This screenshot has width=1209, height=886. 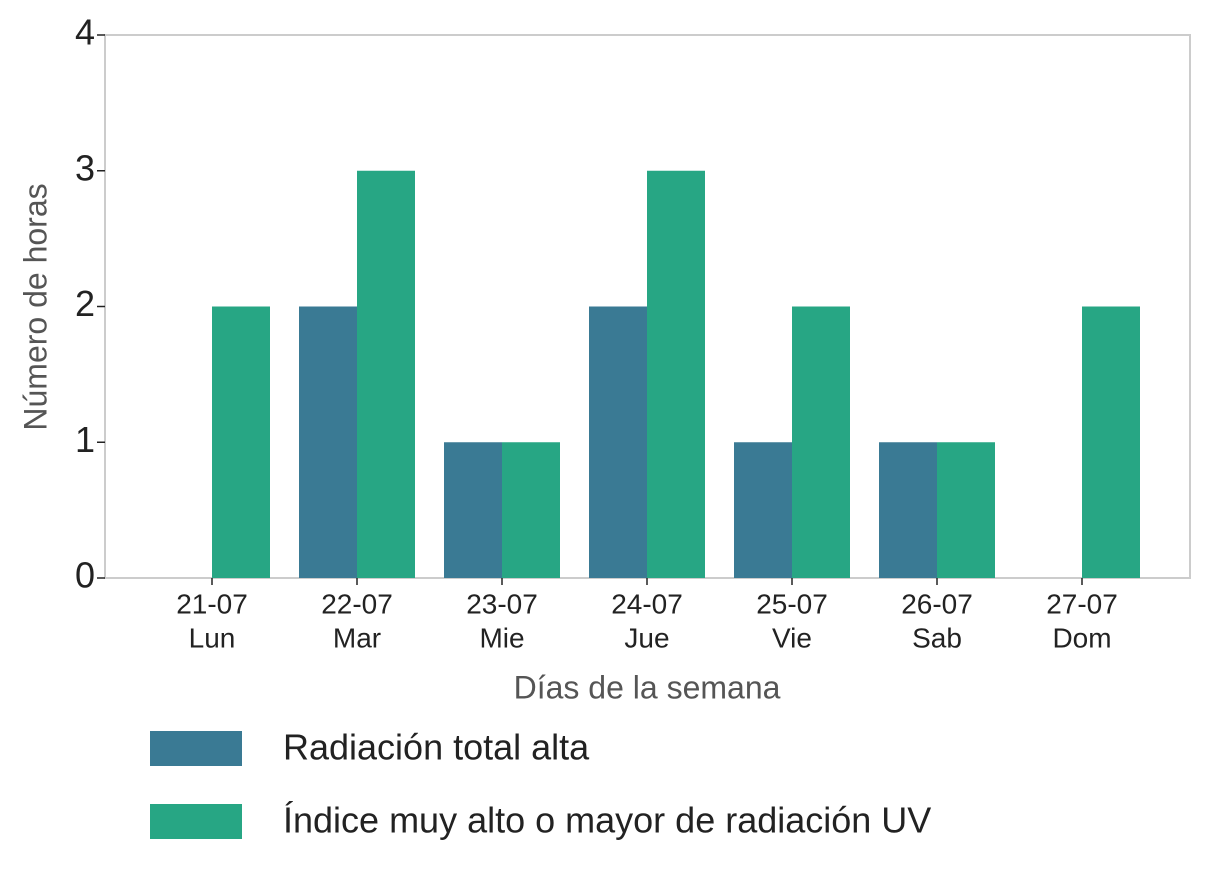 I want to click on x-tick-label: Mar, so click(x=357, y=637).